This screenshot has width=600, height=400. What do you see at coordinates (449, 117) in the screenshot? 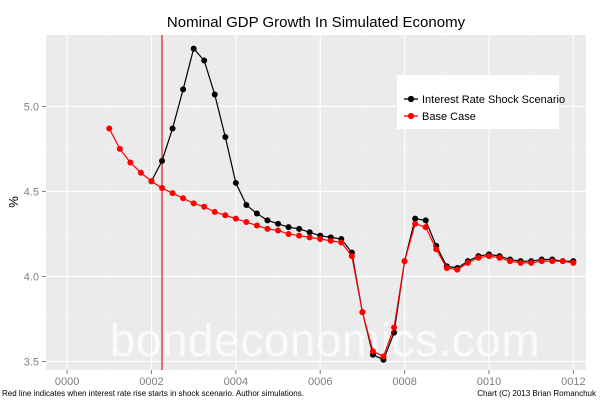
I see `legend-label-base: Base Case` at bounding box center [449, 117].